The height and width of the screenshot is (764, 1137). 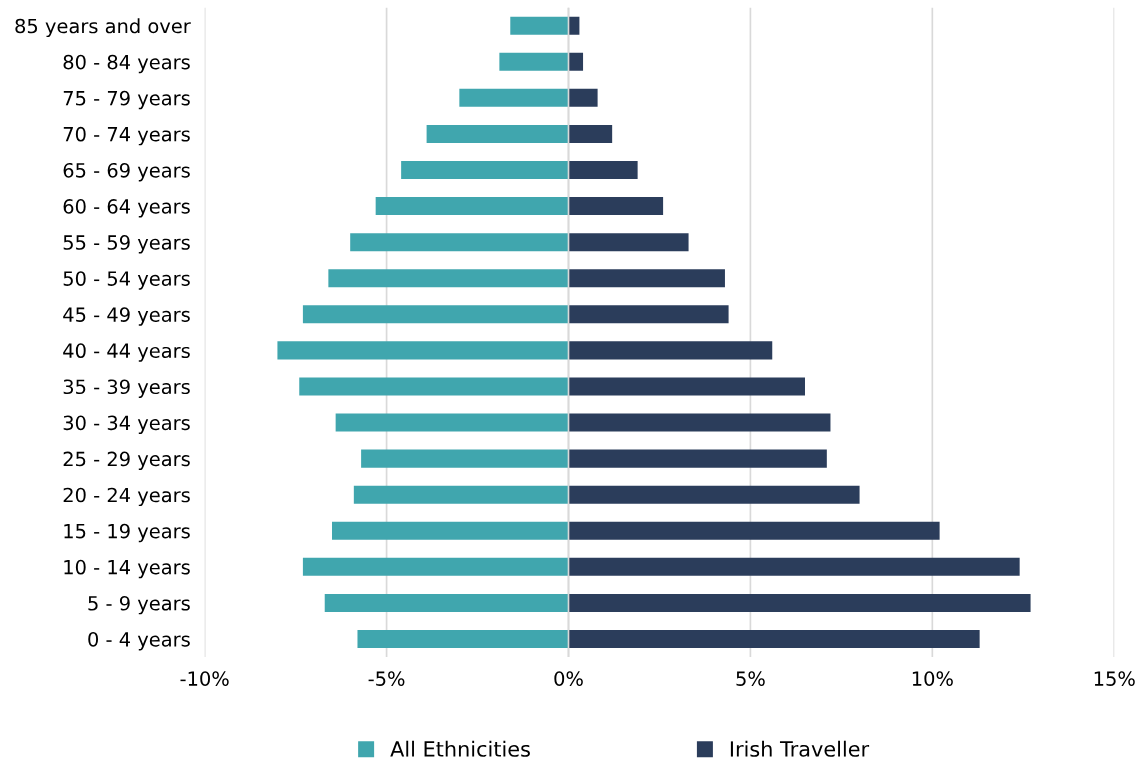 What do you see at coordinates (126, 497) in the screenshot?
I see `y-tick-label: 20 - 24 years` at bounding box center [126, 497].